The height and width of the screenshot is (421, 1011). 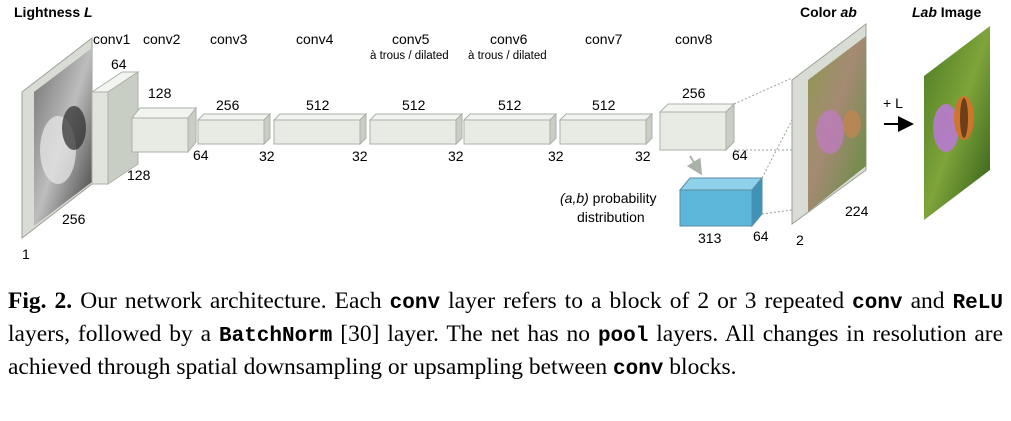 I want to click on conv3-spatial: 32, so click(x=267, y=156).